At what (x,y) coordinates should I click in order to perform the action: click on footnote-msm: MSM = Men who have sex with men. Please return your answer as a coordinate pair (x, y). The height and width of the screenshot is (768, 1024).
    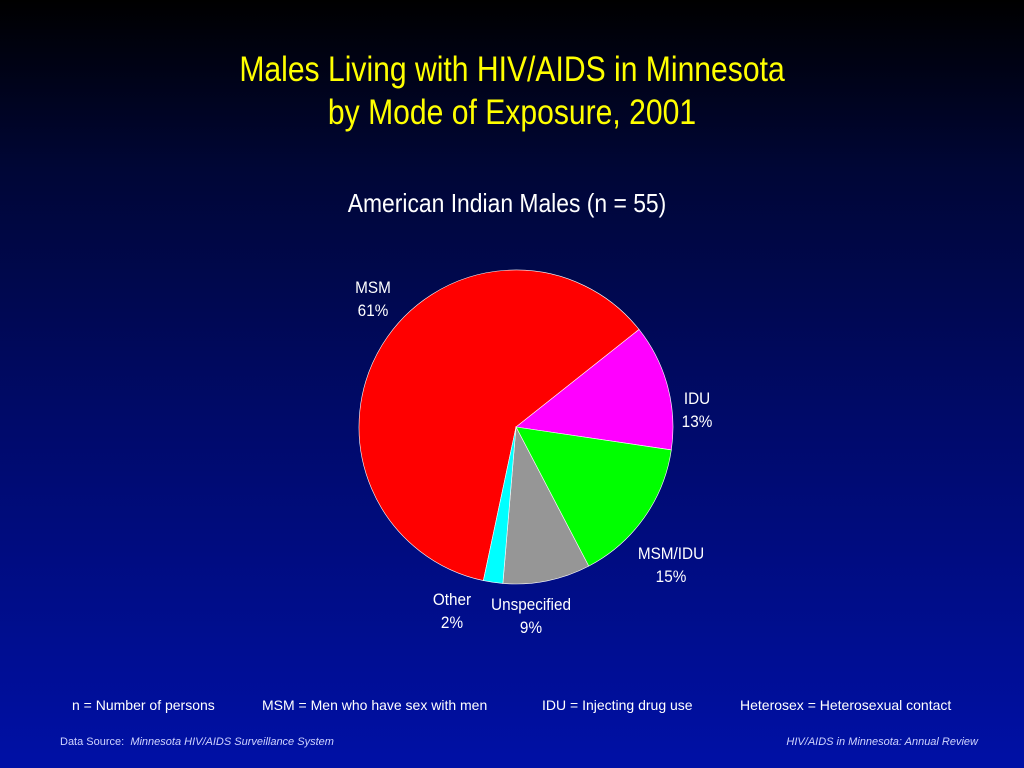
    Looking at the image, I should click on (375, 705).